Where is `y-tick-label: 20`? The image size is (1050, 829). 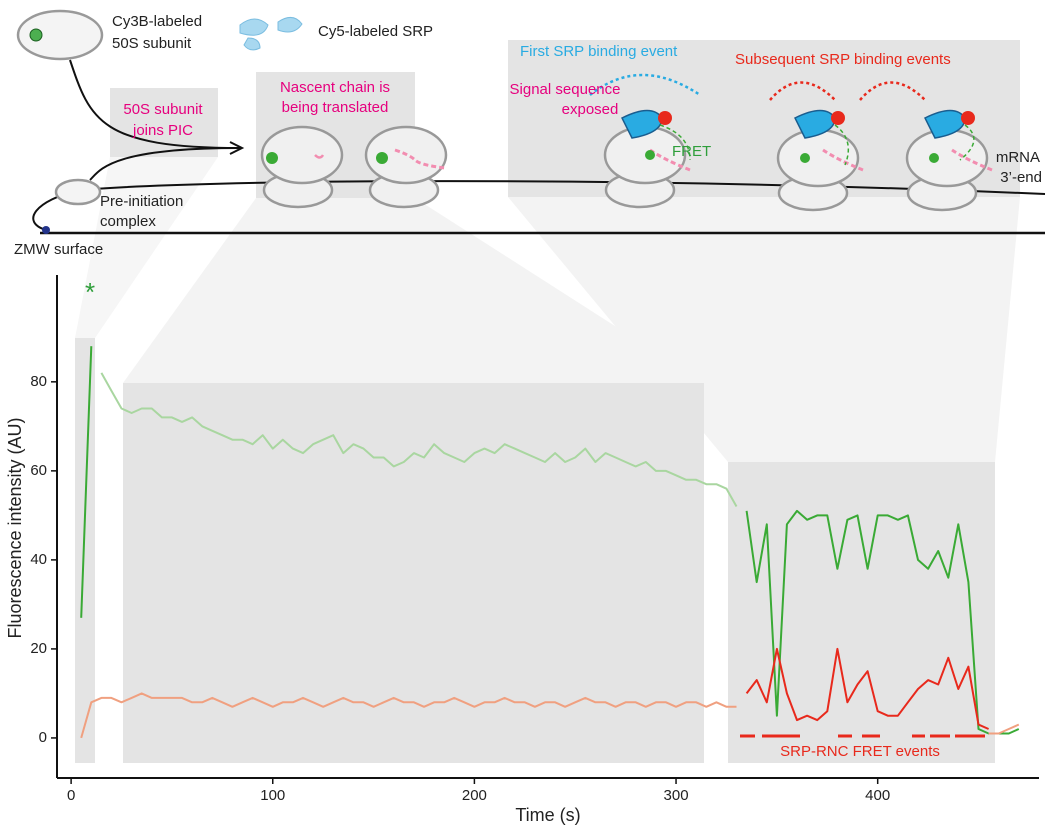
y-tick-label: 20 is located at coordinates (38, 648).